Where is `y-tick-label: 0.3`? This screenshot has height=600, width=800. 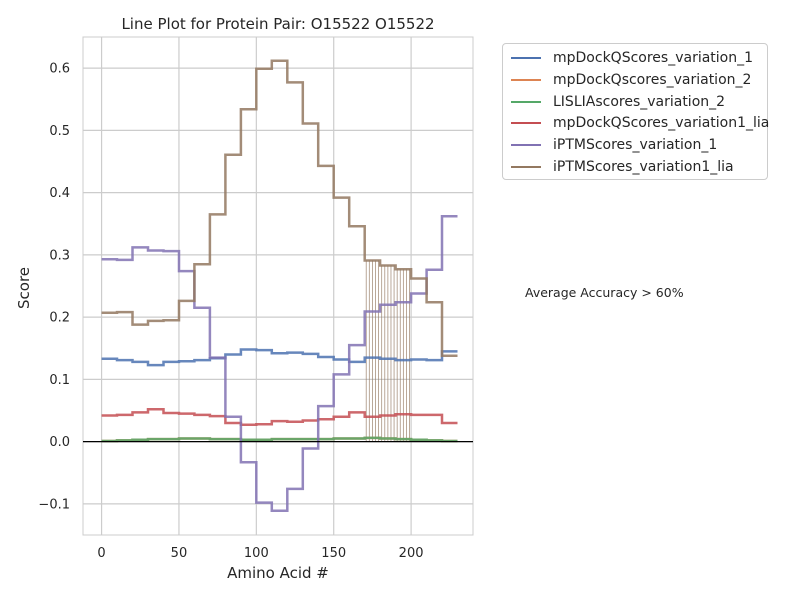
y-tick-label: 0.3 is located at coordinates (59, 255).